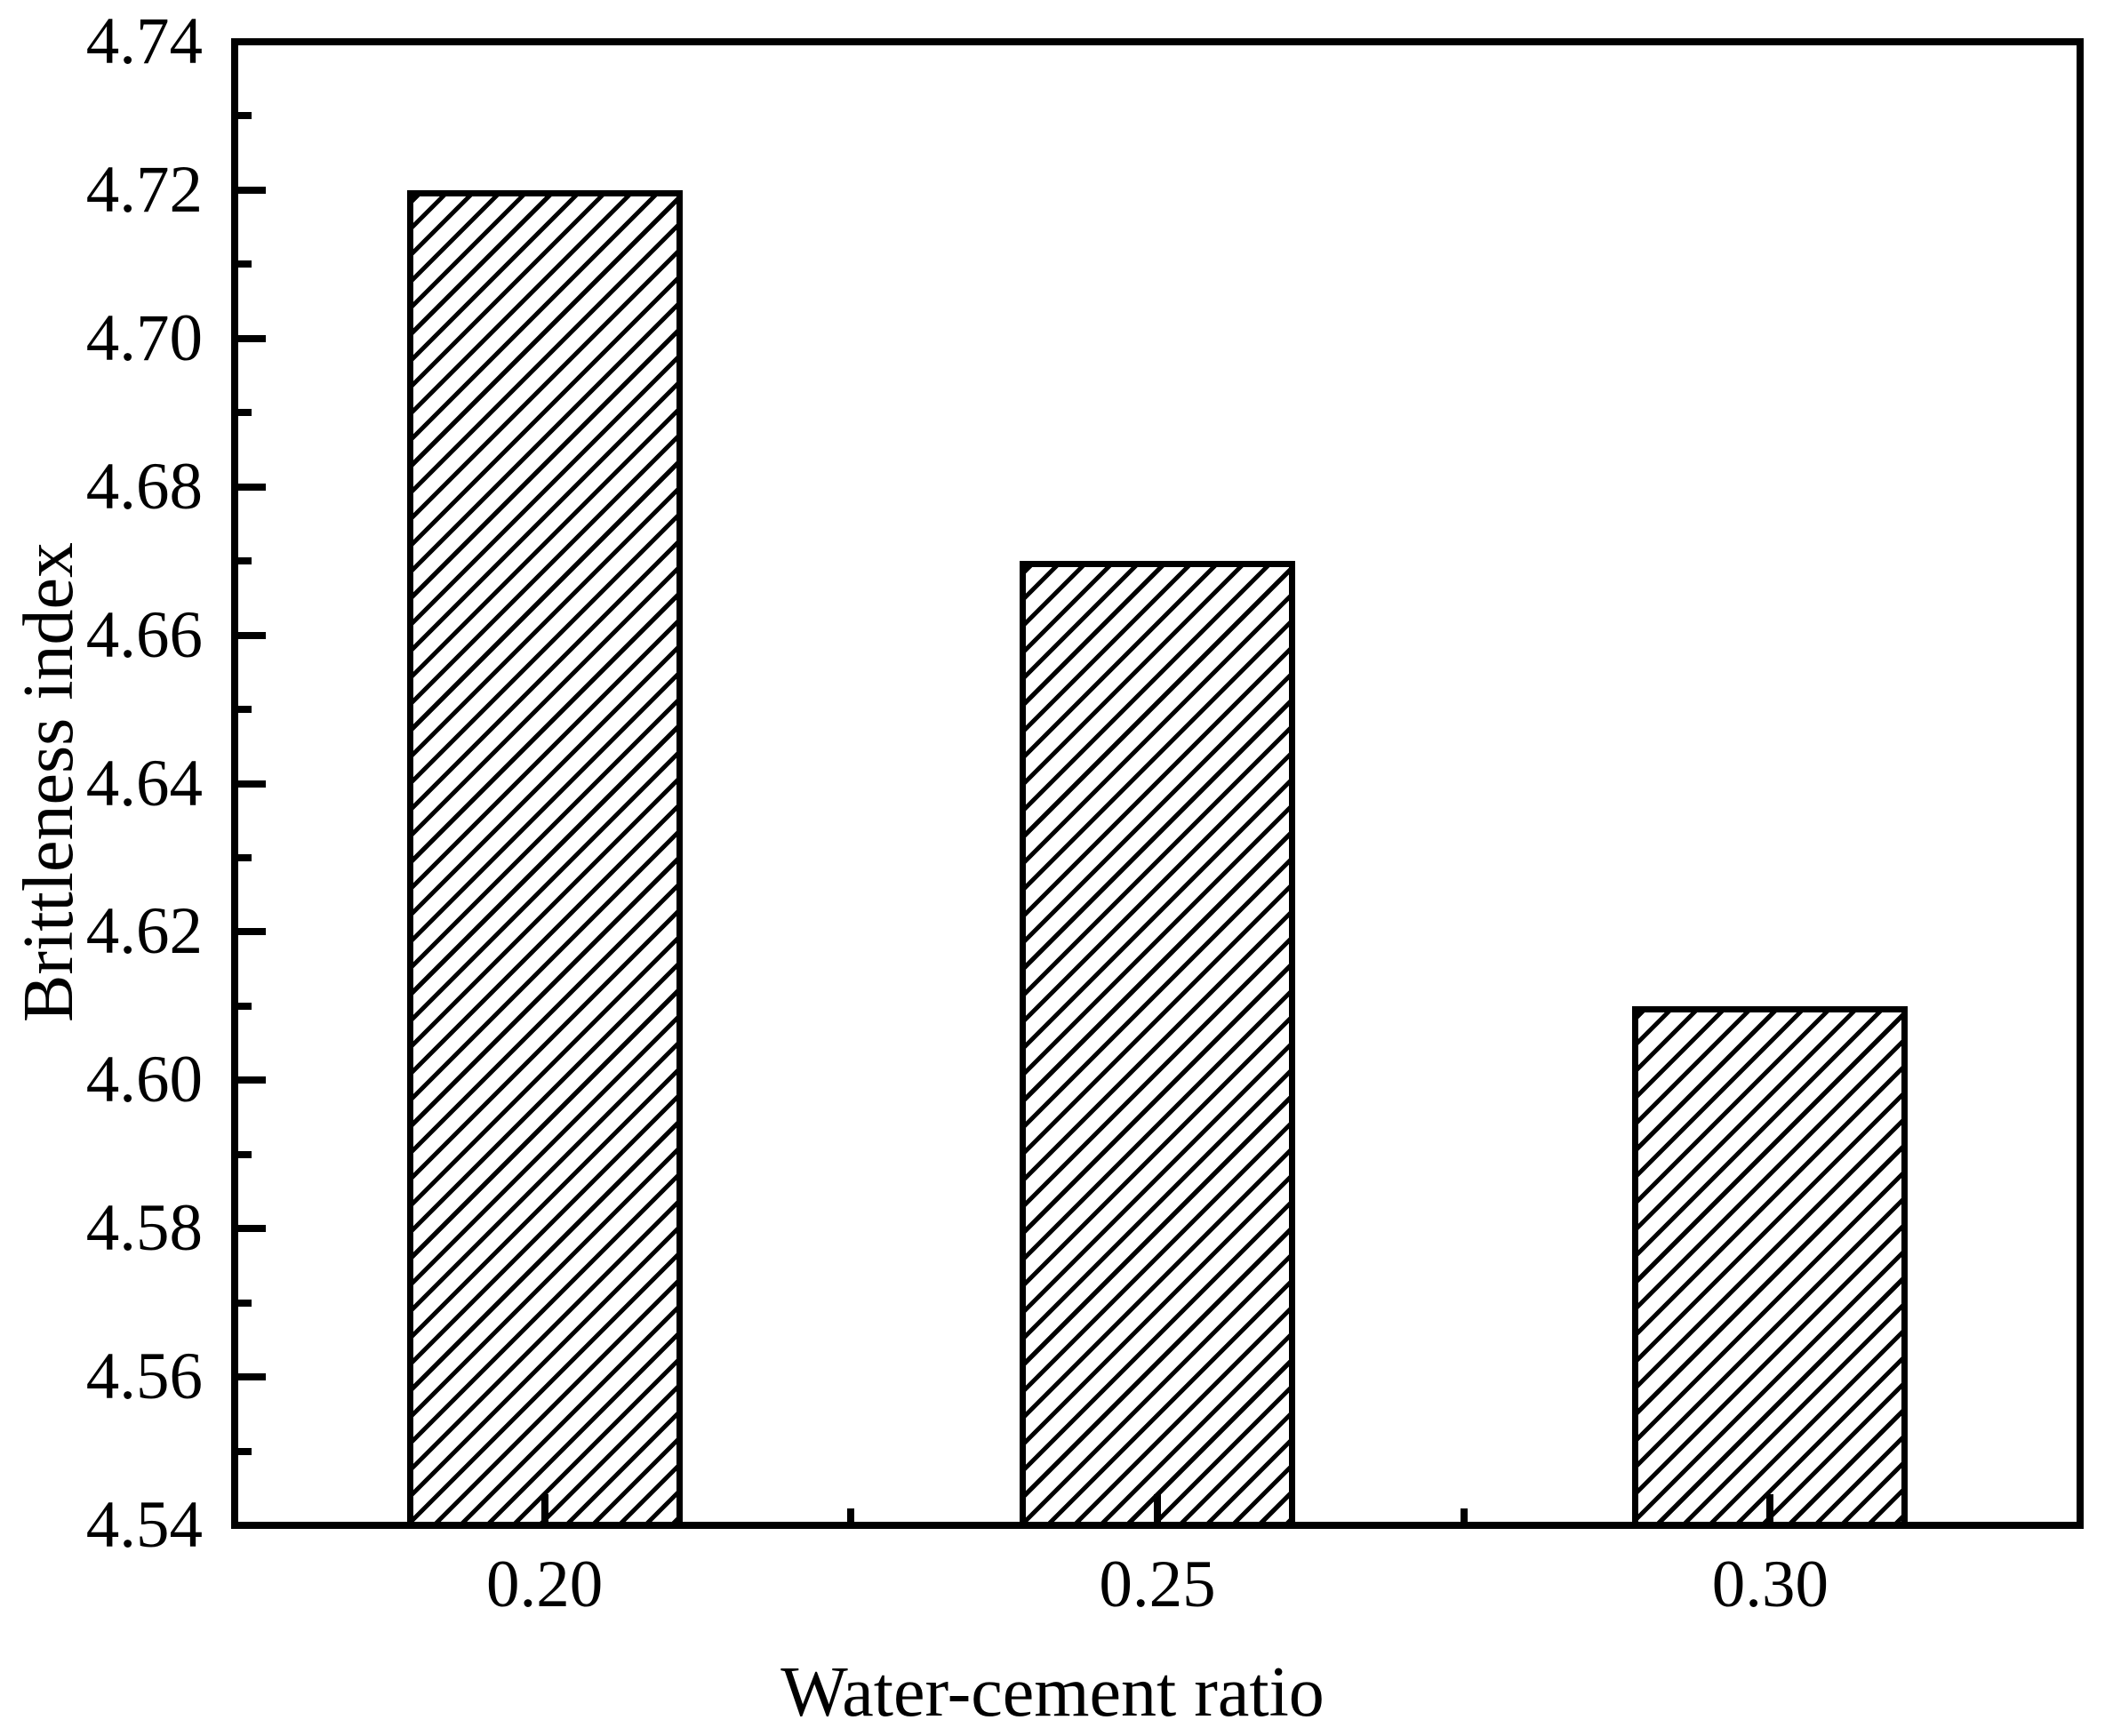 The height and width of the screenshot is (1736, 2105). I want to click on bar-0.30, so click(1770, 1263).